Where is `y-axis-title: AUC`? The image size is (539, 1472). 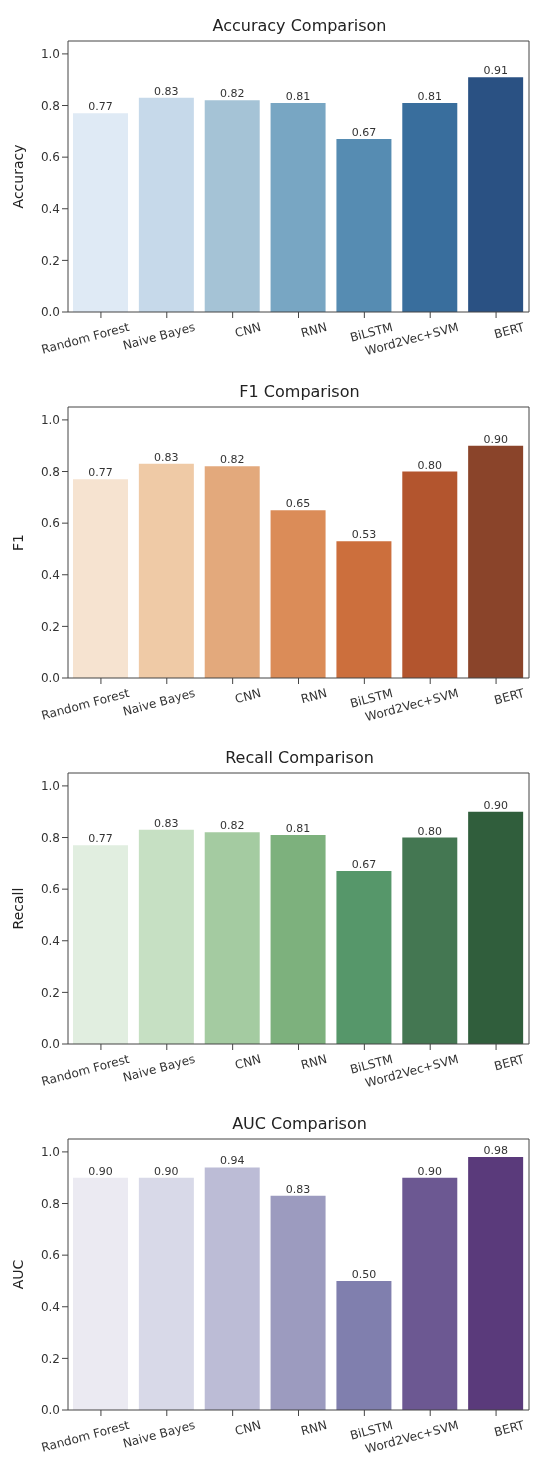
y-axis-title: AUC is located at coordinates (17, 1274).